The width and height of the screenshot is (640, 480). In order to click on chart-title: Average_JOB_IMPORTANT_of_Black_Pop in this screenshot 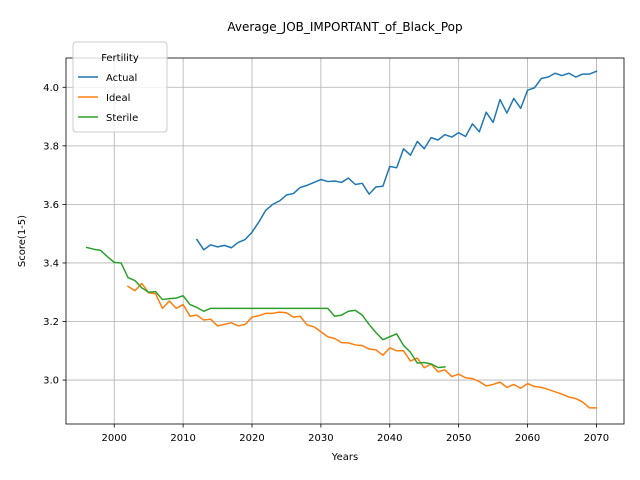, I will do `click(344, 27)`.